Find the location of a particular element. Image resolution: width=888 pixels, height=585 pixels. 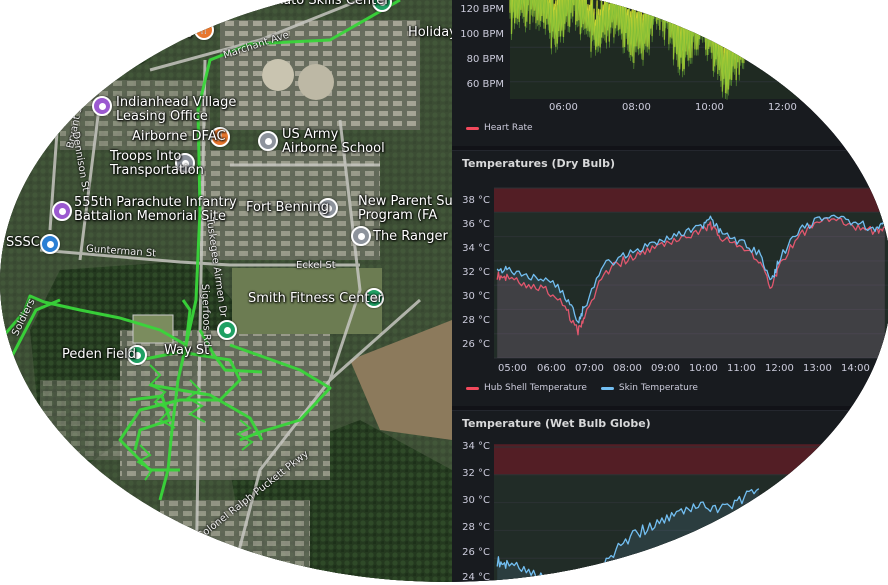

chart-legend: Hub Shell Temperature Skin Temperature is located at coordinates (582, 388).